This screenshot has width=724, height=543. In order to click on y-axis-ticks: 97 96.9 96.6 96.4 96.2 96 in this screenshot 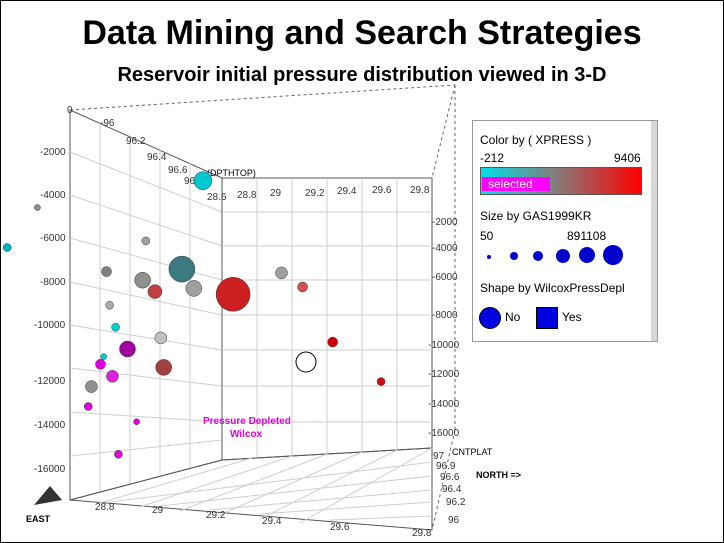, I will do `click(449, 488)`.